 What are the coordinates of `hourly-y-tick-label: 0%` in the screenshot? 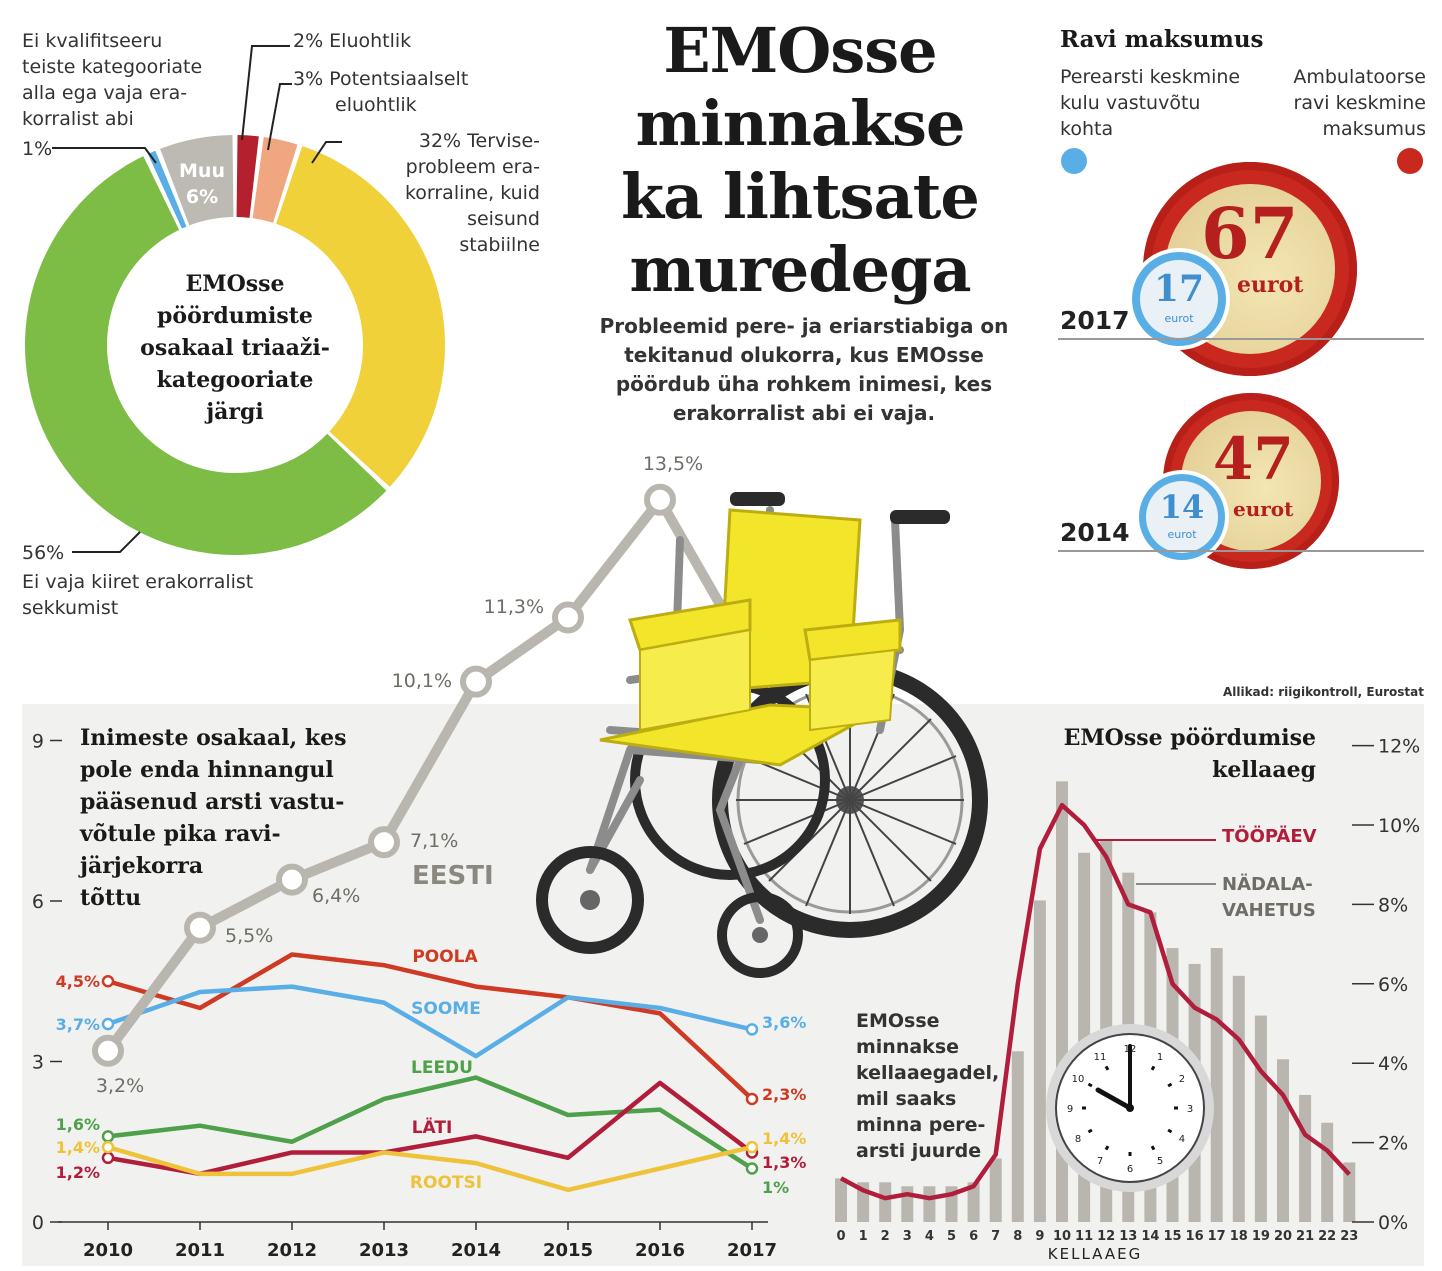 It's located at (1393, 1223).